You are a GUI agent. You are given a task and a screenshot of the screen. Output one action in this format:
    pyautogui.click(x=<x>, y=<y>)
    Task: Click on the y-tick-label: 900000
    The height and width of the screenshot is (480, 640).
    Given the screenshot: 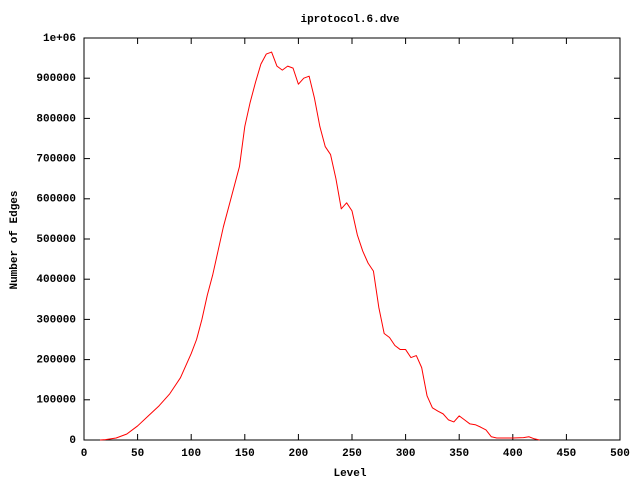 What is the action you would take?
    pyautogui.click(x=56, y=79)
    